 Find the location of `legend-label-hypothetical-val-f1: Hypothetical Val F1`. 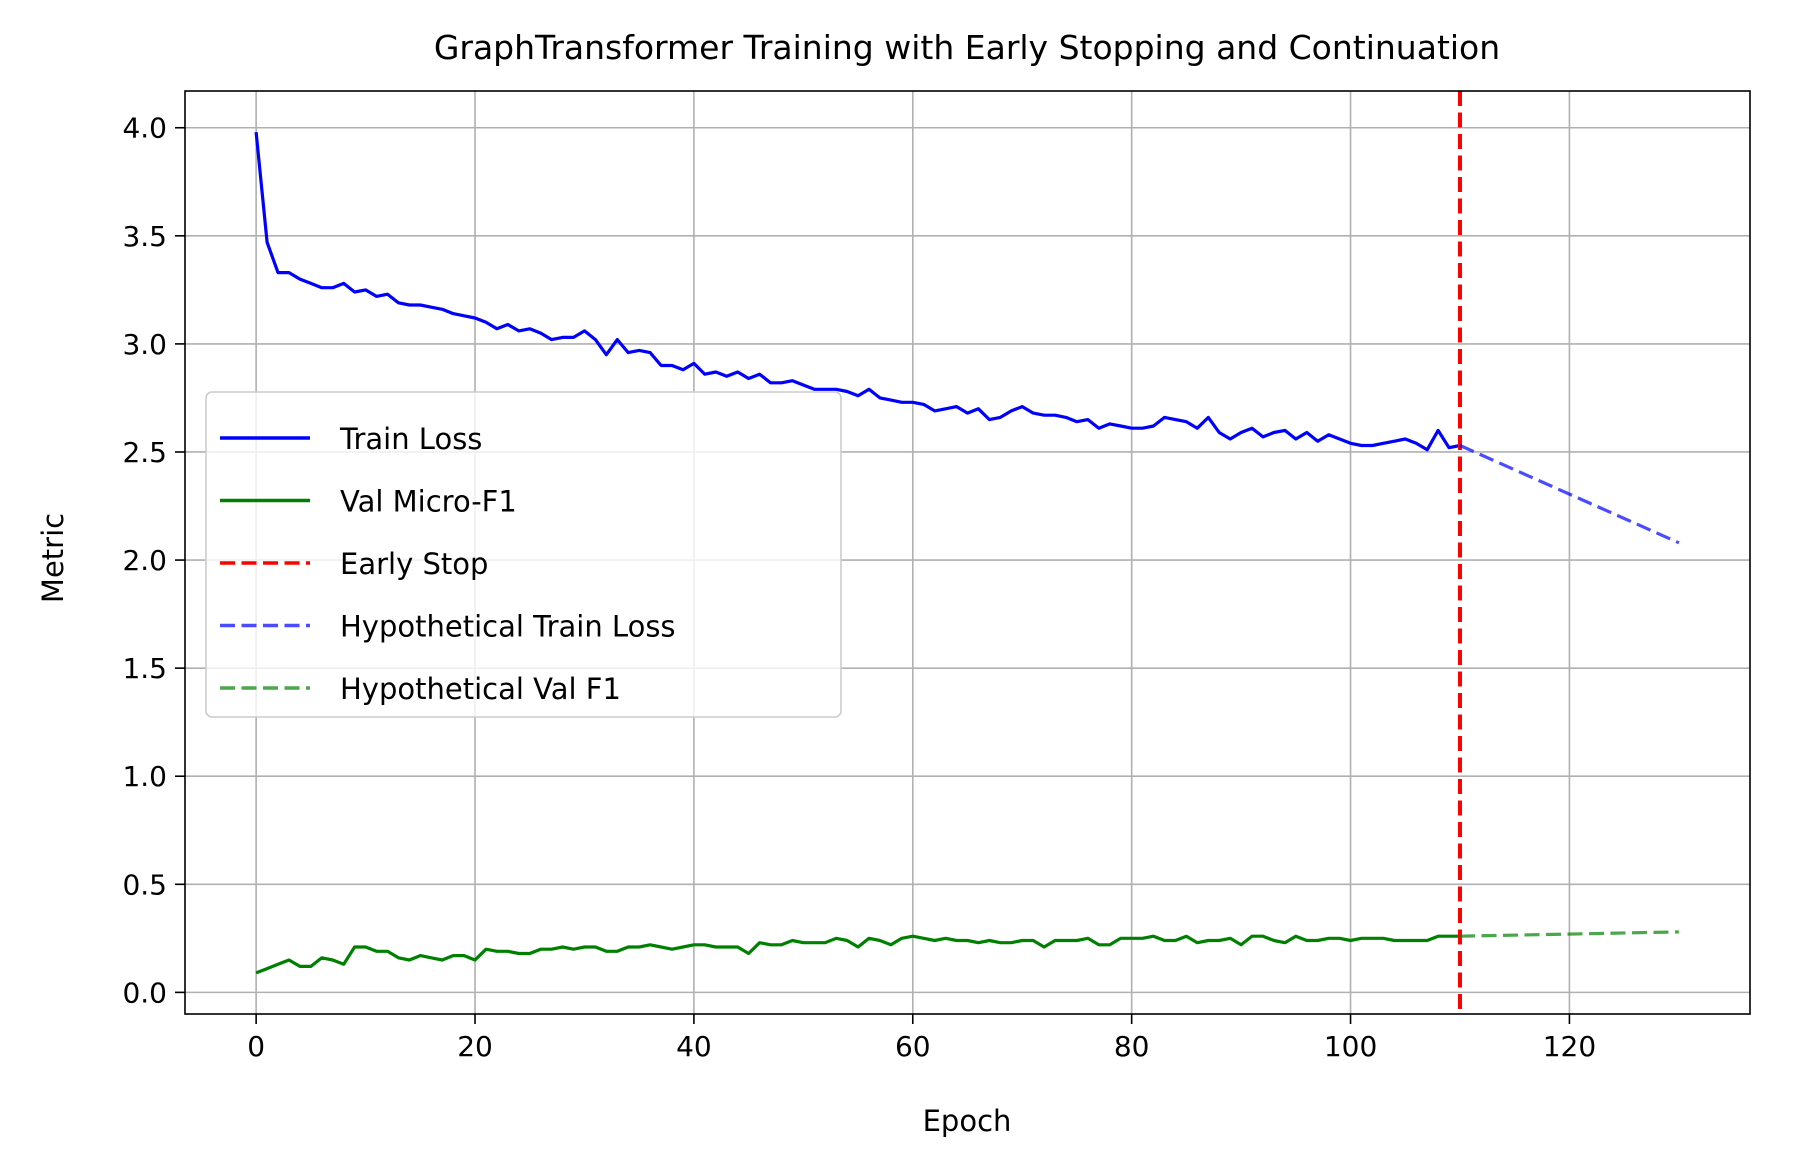

legend-label-hypothetical-val-f1: Hypothetical Val F1 is located at coordinates (480, 689).